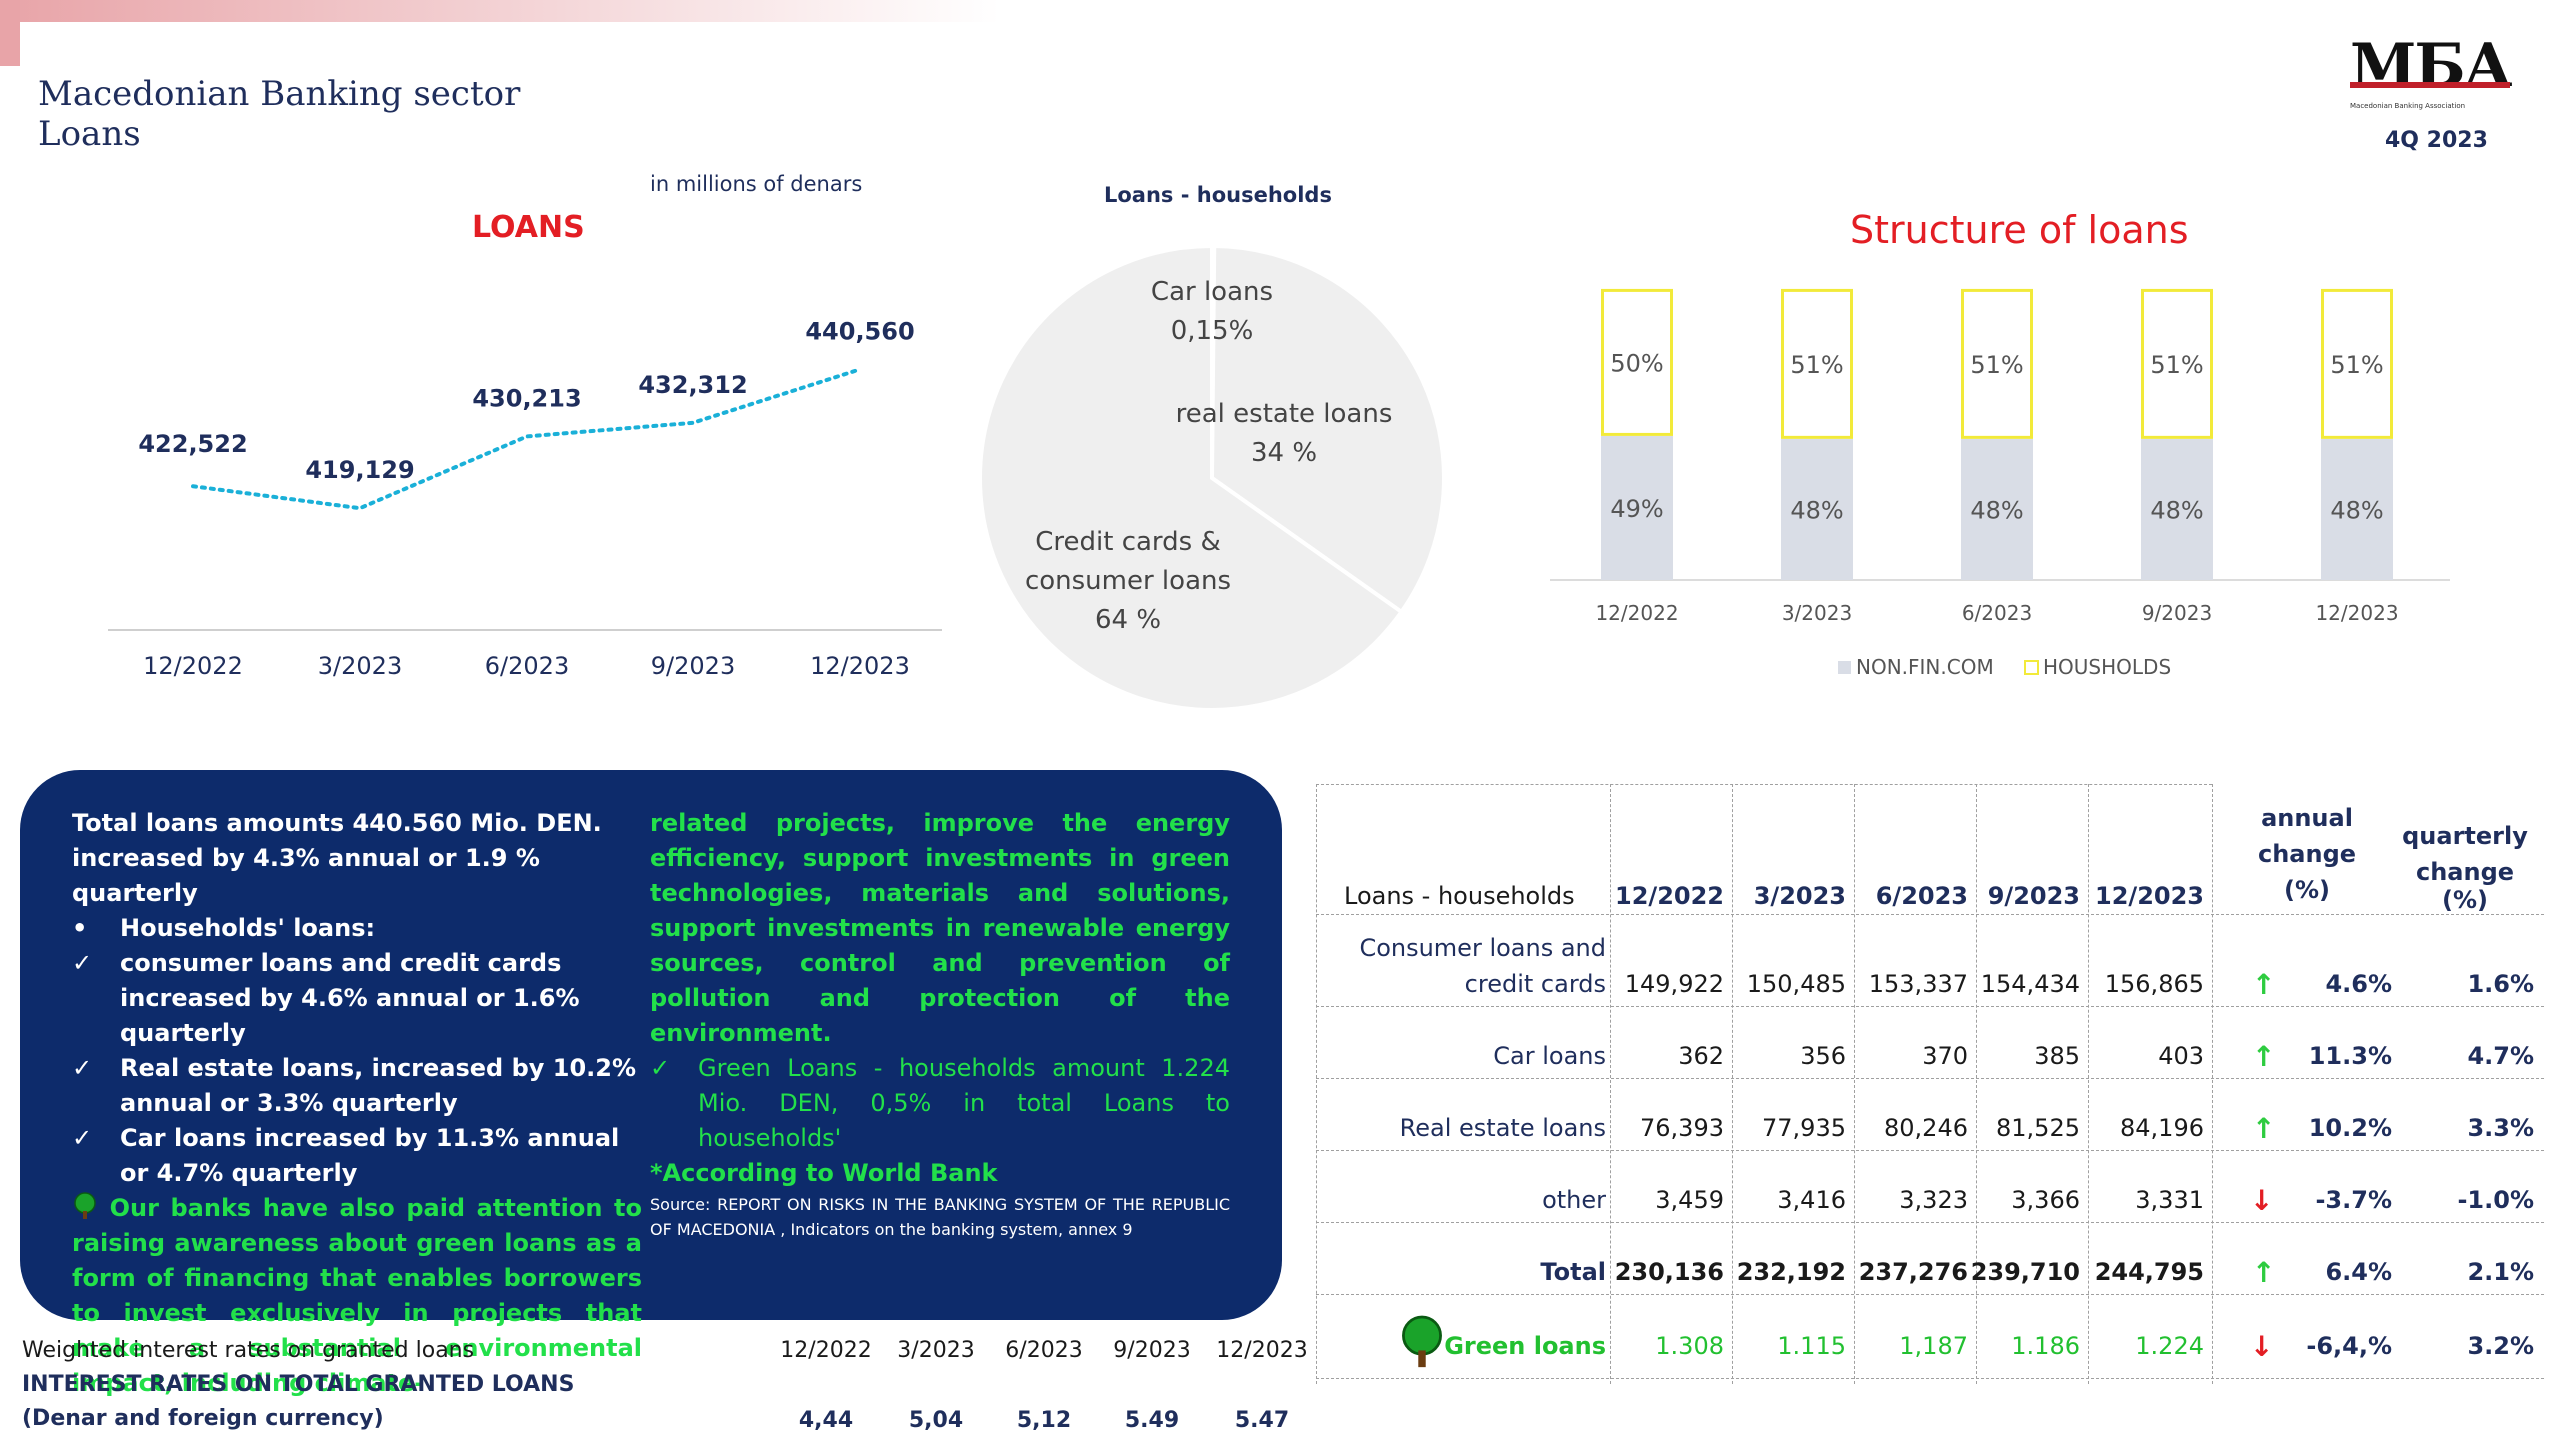  Describe the element at coordinates (1636, 613) in the screenshot. I see `structure-x-tick-label: 12/2022` at that location.